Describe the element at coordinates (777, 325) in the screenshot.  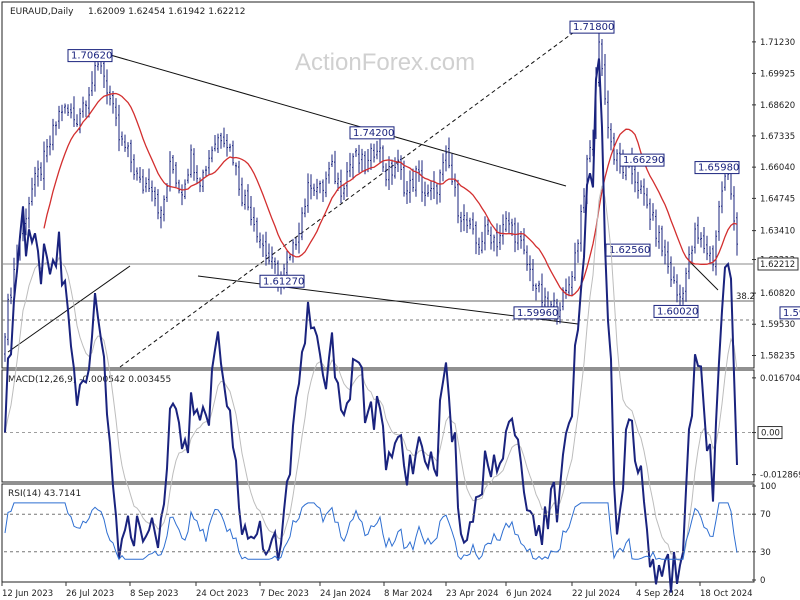
I see `y-tick-label: 1.59530` at that location.